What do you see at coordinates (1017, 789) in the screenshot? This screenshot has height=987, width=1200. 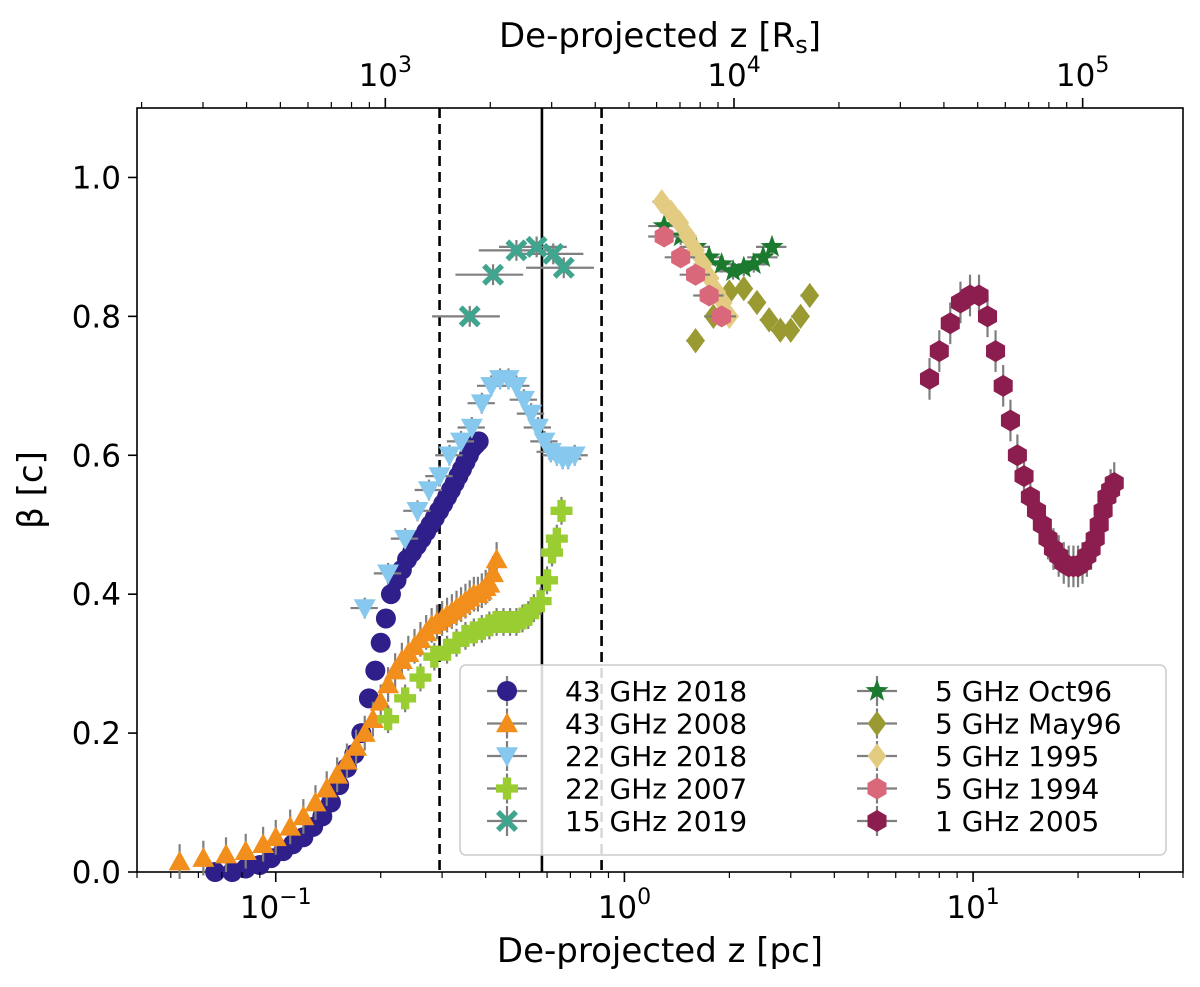 I see `legend-label: 5 GHz 1994` at bounding box center [1017, 789].